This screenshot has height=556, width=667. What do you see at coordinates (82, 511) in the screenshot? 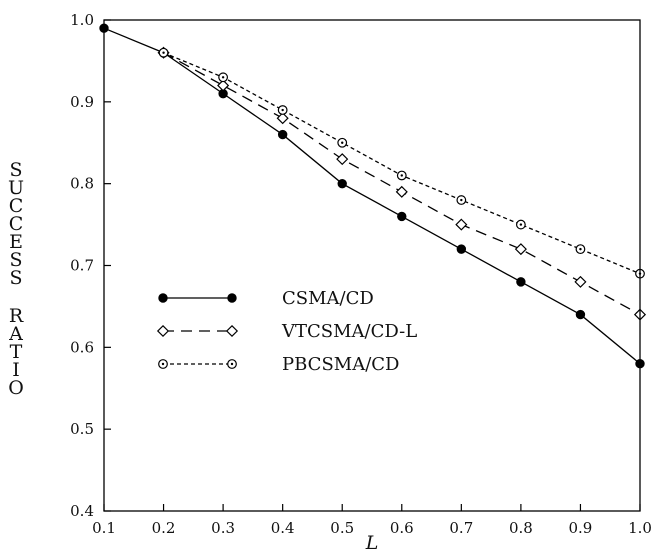
I see `y-tick-label: 0.4` at bounding box center [82, 511].